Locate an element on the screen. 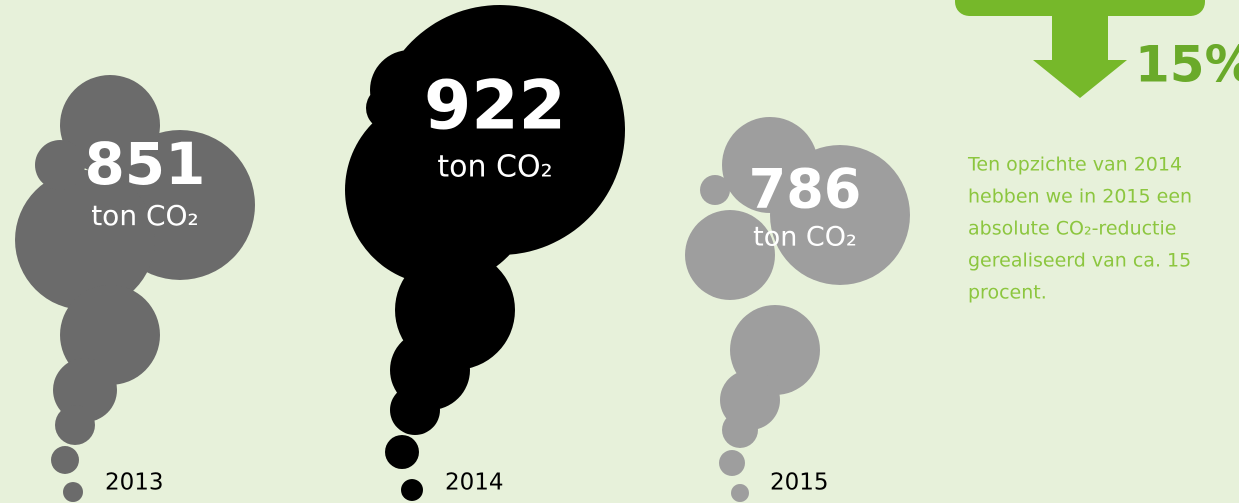 The height and width of the screenshot is (503, 1239). note-line: gerealiseerd van ca. 15 is located at coordinates (1079, 261).